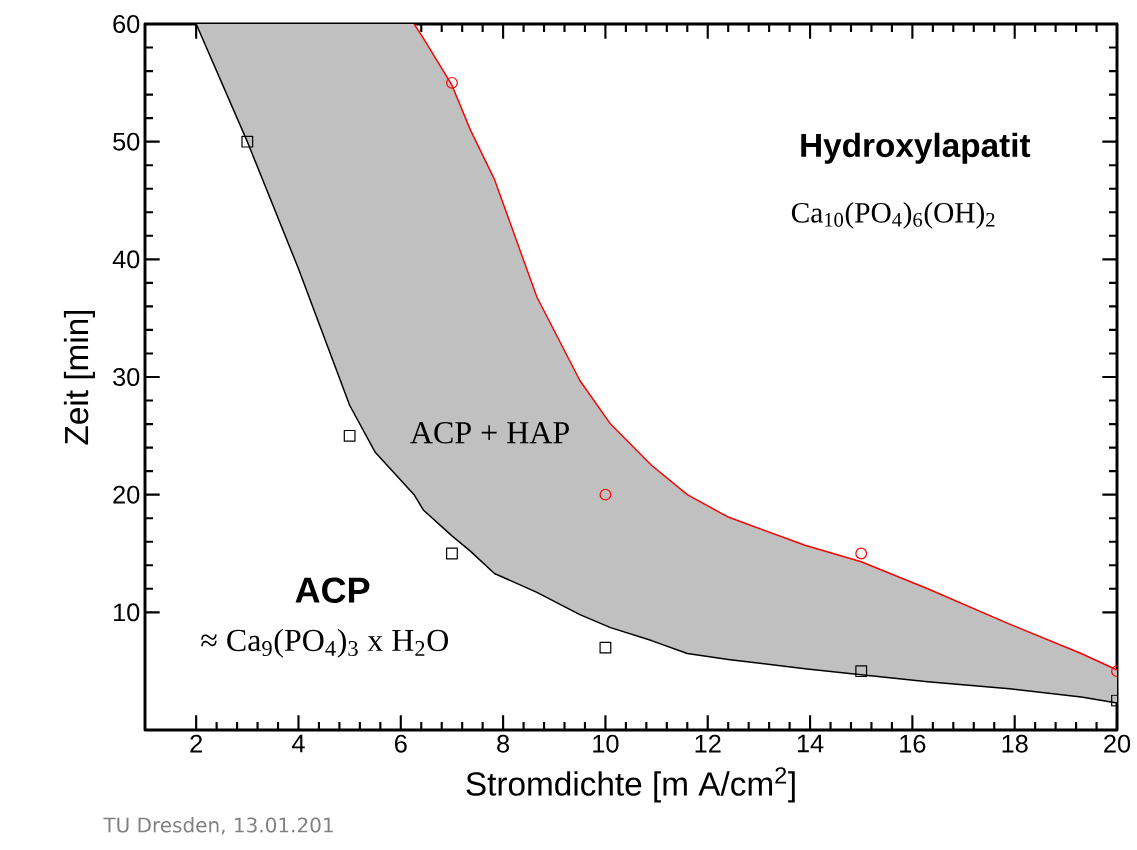 This screenshot has height=850, width=1137. I want to click on text: TU Dresden, 13.01.201, so click(218, 826).